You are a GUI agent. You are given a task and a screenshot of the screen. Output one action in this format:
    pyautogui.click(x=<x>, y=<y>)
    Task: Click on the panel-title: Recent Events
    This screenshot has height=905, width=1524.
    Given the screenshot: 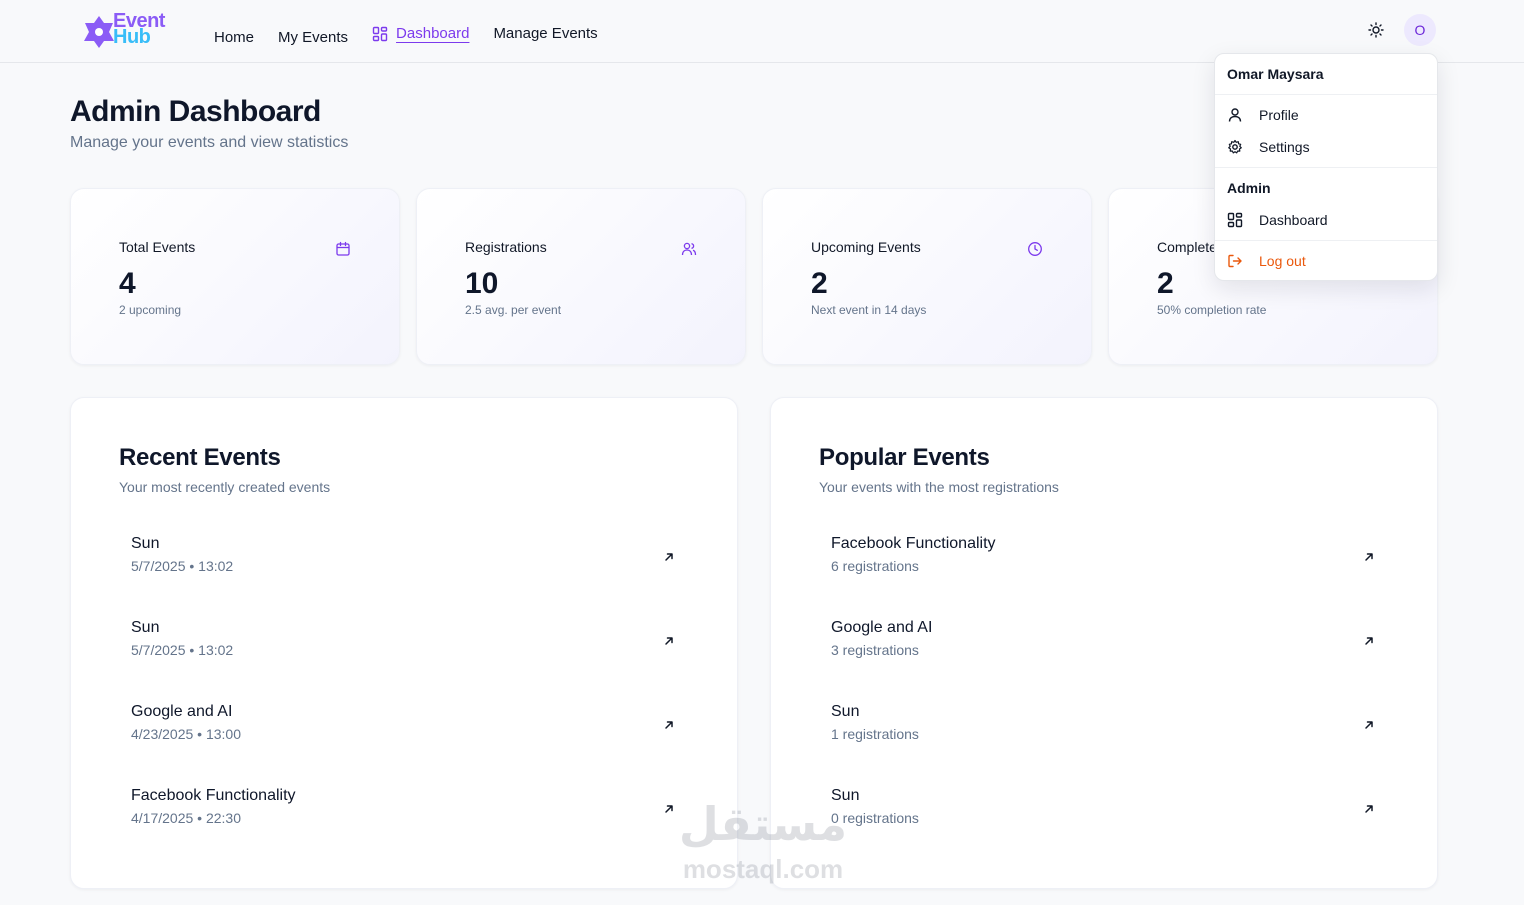 What is the action you would take?
    pyautogui.click(x=200, y=457)
    